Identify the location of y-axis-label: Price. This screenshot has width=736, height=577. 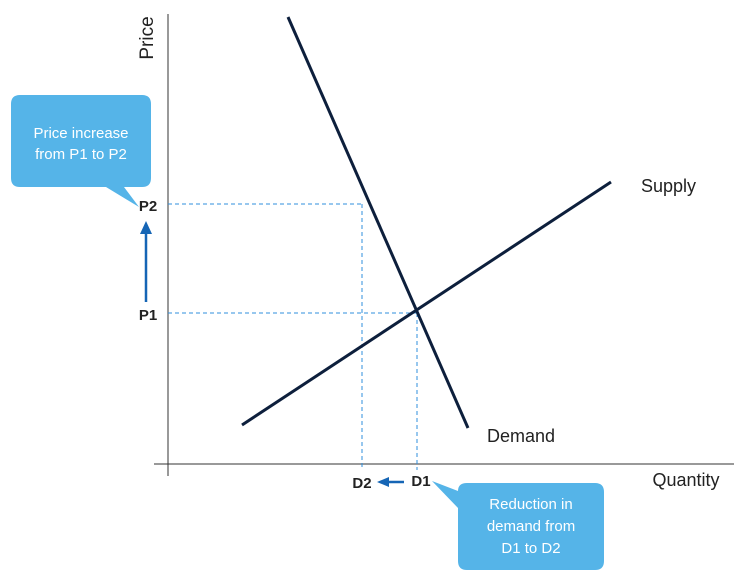
(147, 37).